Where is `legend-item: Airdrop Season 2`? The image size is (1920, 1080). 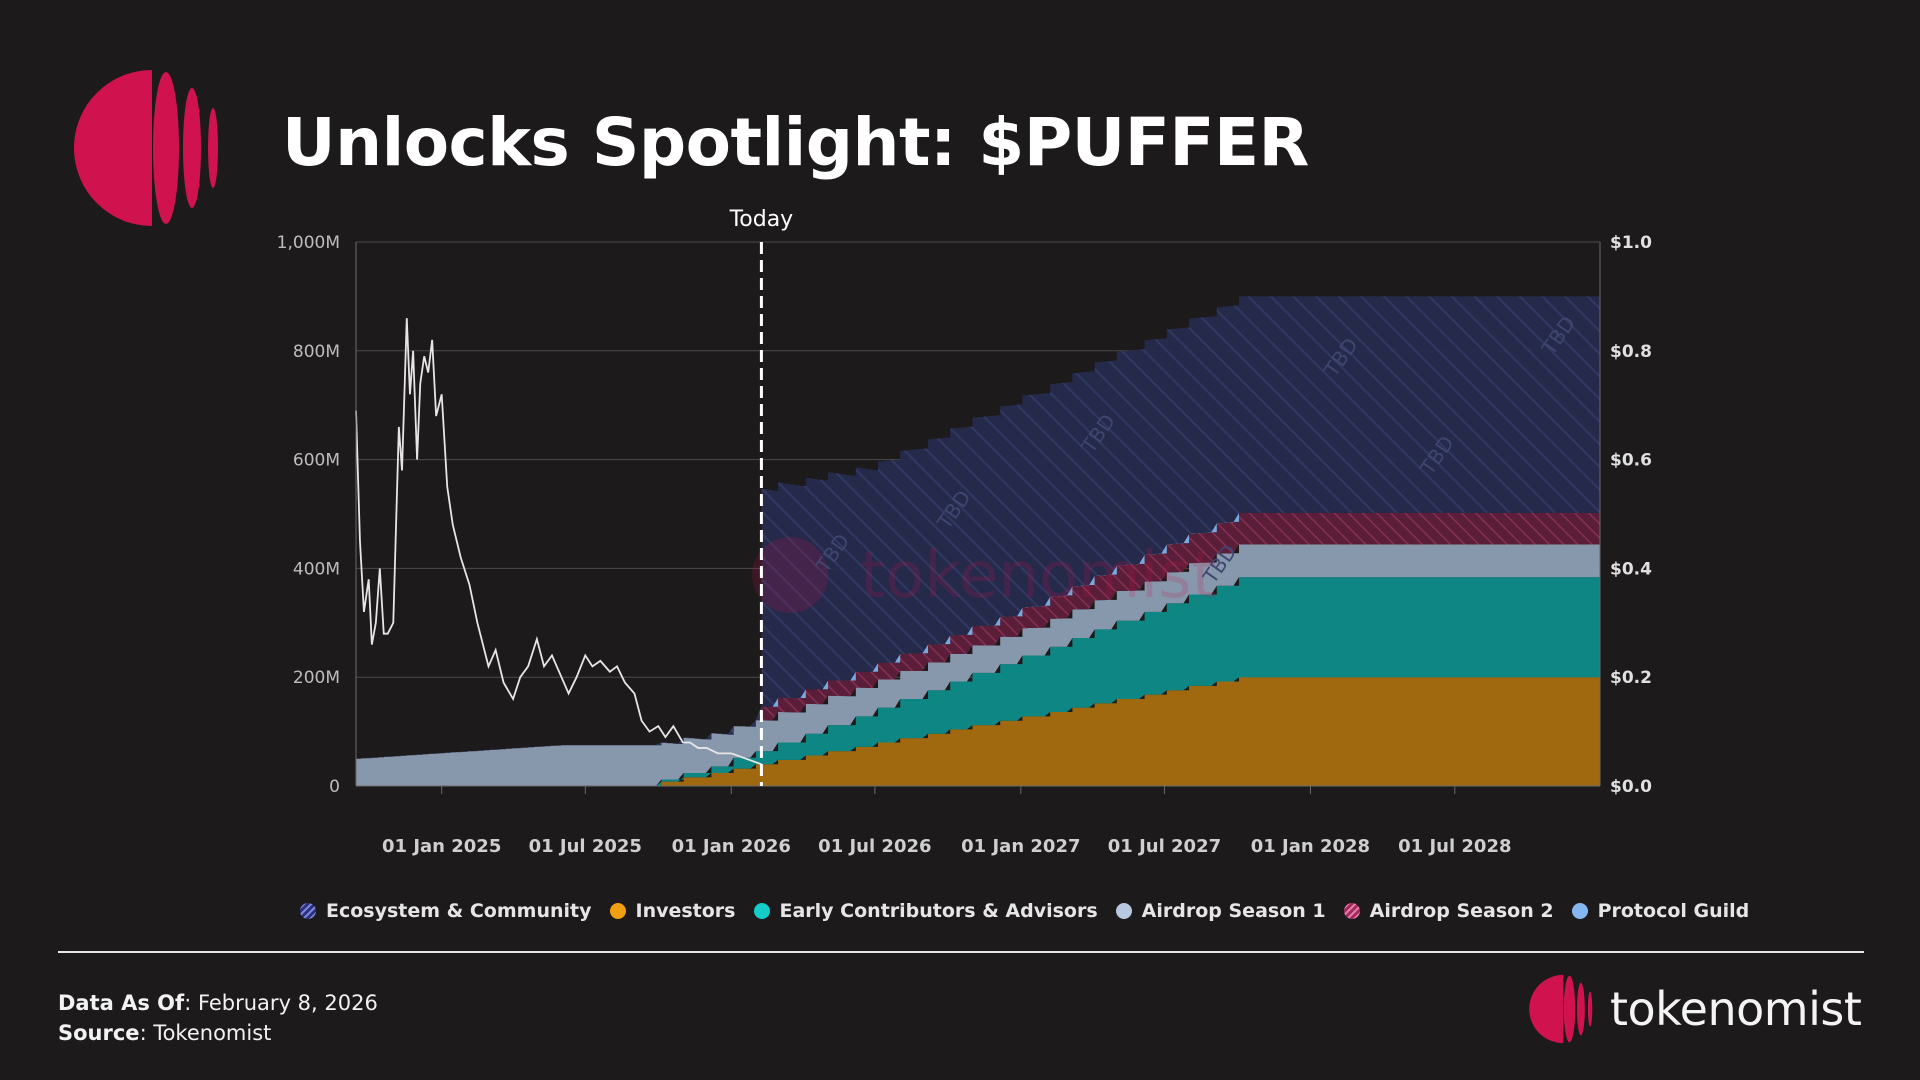
legend-item: Airdrop Season 2 is located at coordinates (1448, 911).